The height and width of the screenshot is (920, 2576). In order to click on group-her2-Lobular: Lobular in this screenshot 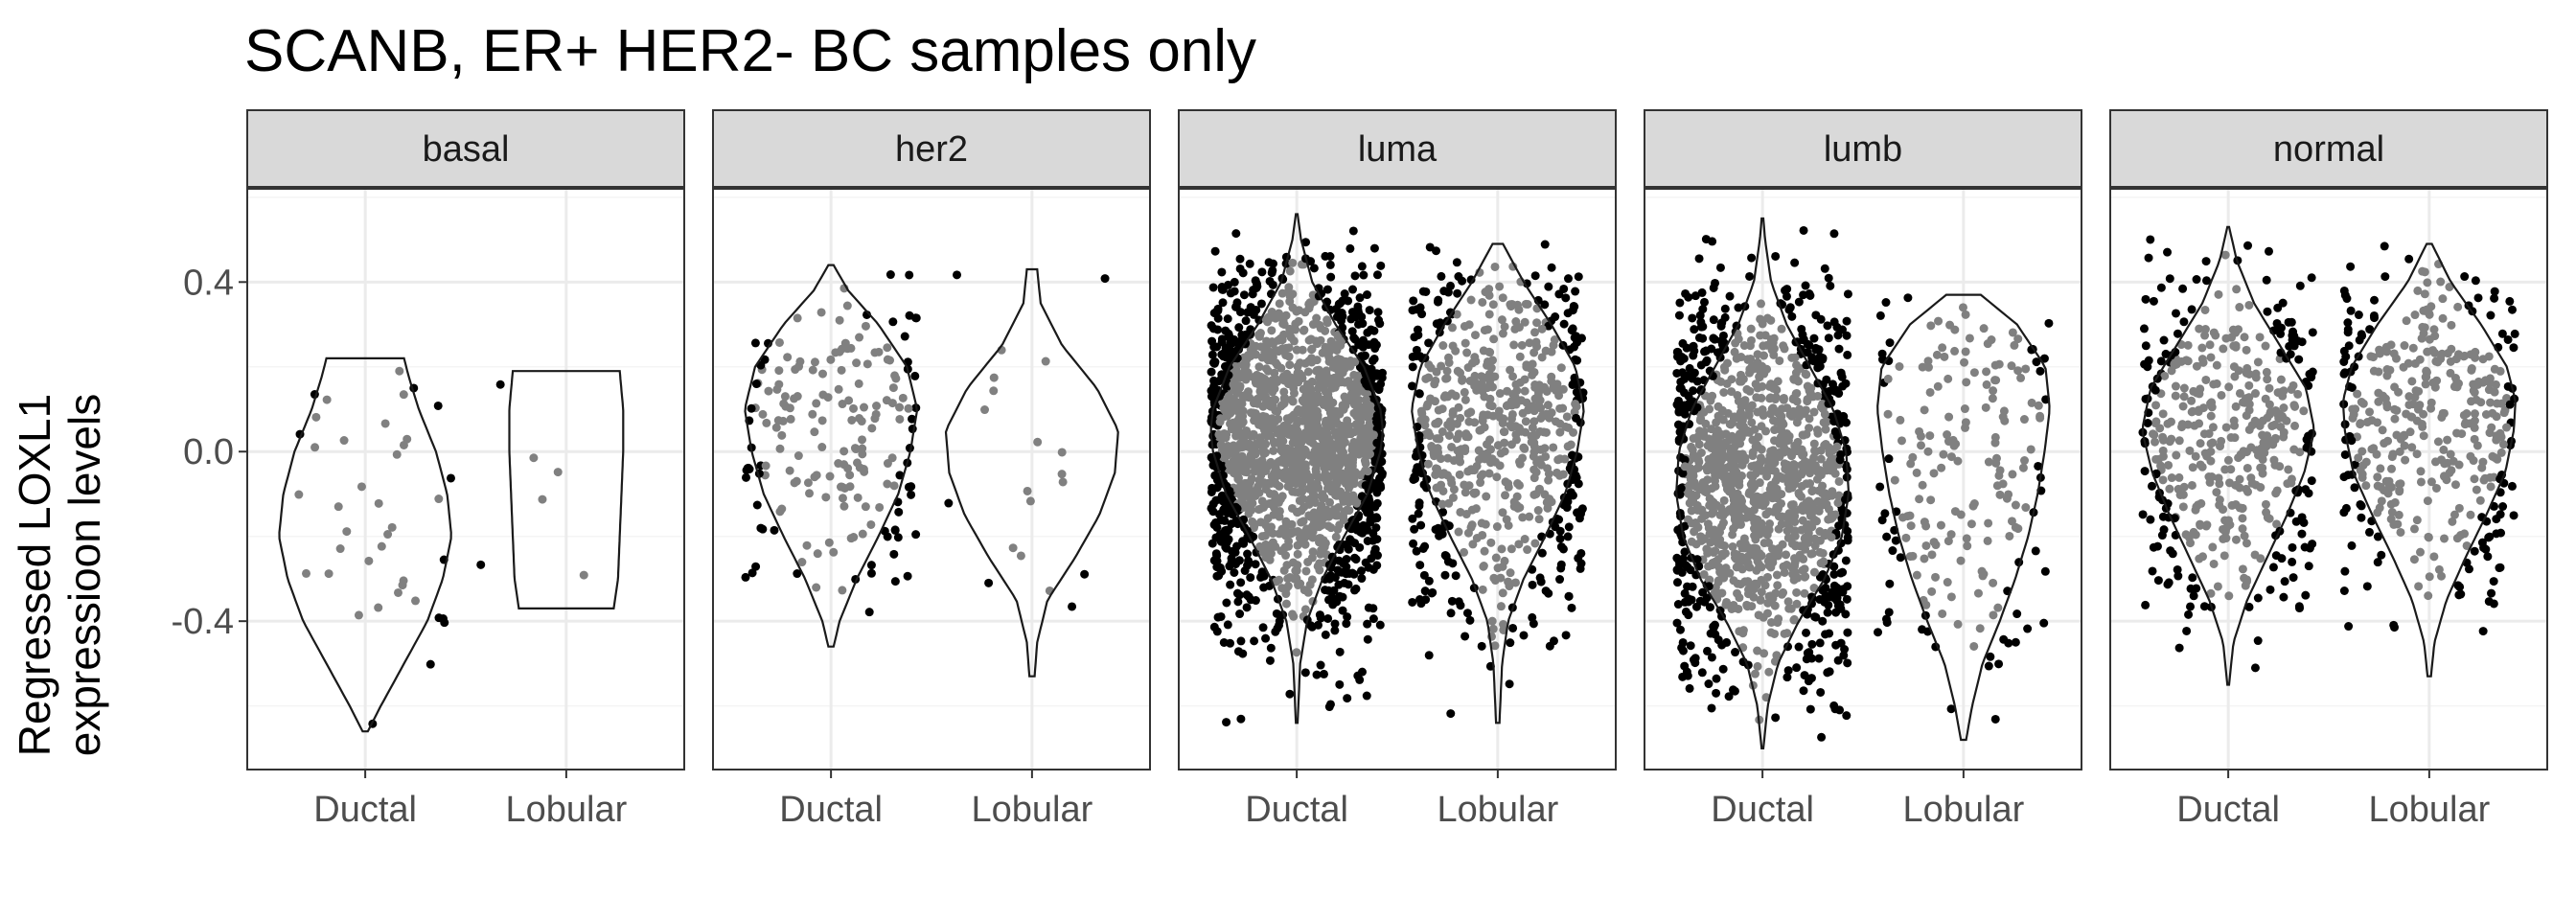, I will do `click(1031, 548)`.